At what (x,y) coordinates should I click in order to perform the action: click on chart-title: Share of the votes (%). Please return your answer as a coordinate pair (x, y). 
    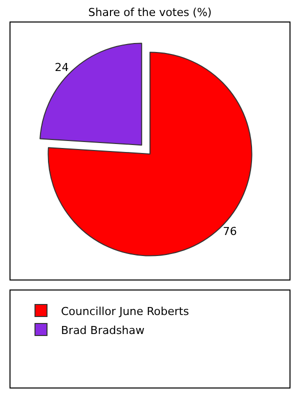
    Looking at the image, I should click on (150, 12).